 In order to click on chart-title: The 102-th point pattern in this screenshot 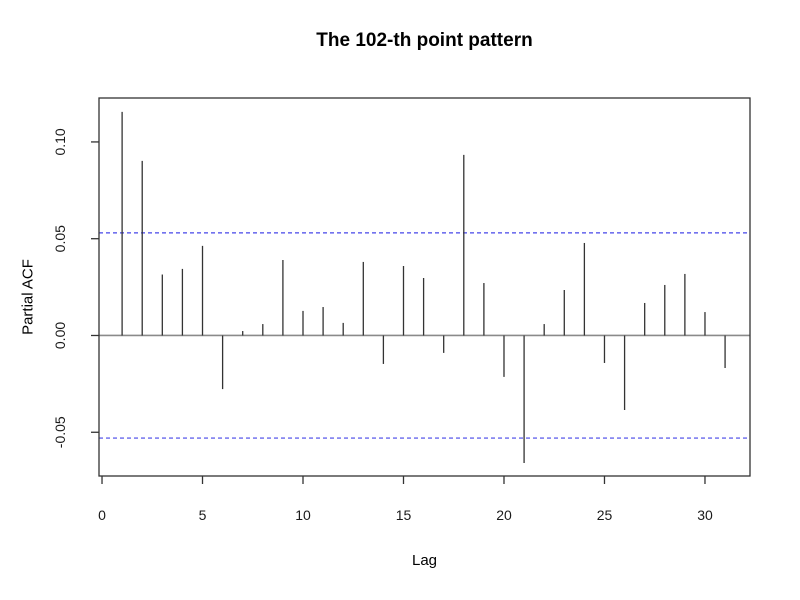, I will do `click(424, 40)`.